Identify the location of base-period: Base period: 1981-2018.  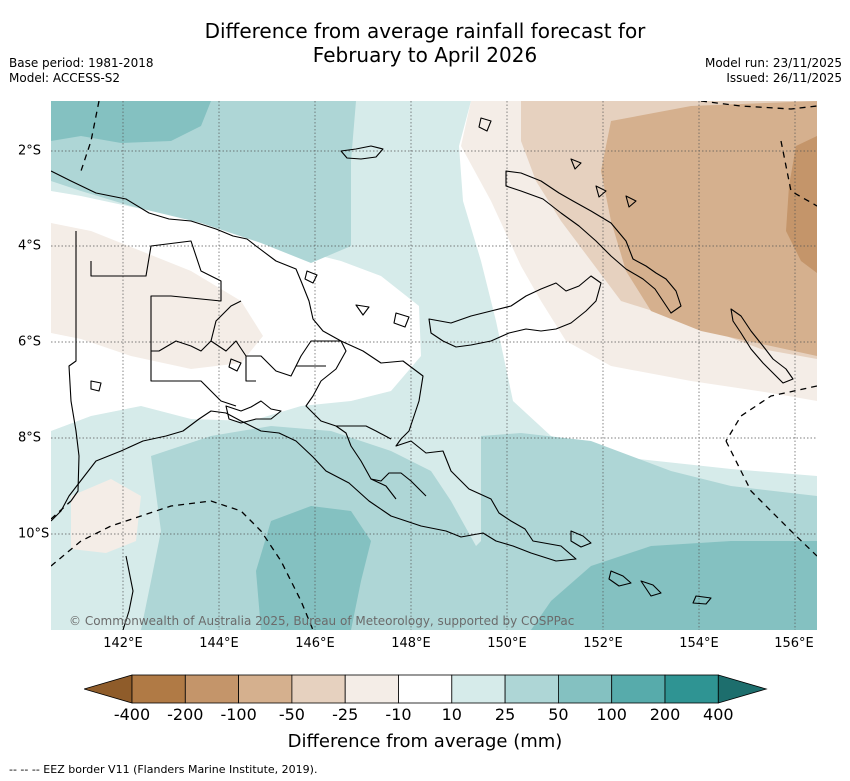
(81, 63).